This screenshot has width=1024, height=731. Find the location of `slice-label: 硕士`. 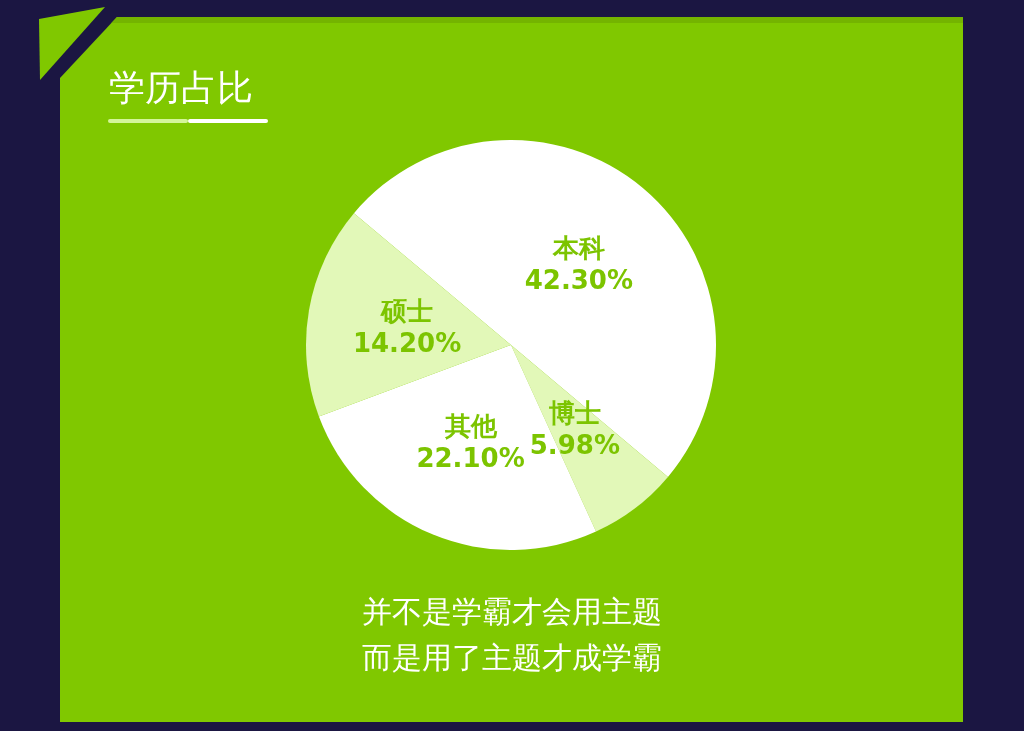

slice-label: 硕士 is located at coordinates (407, 311).